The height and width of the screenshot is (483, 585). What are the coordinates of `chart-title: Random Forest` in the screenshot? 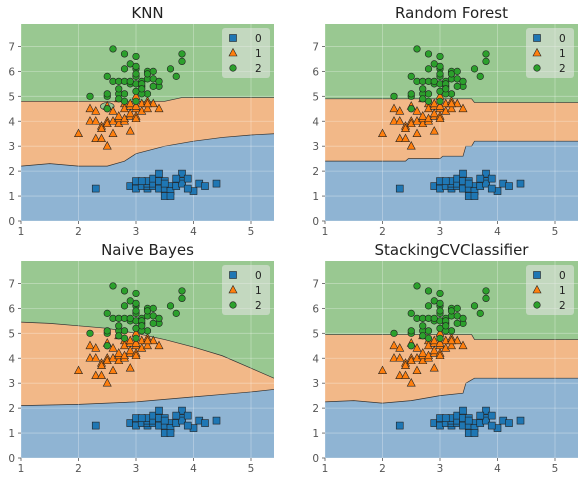 It's located at (451, 13).